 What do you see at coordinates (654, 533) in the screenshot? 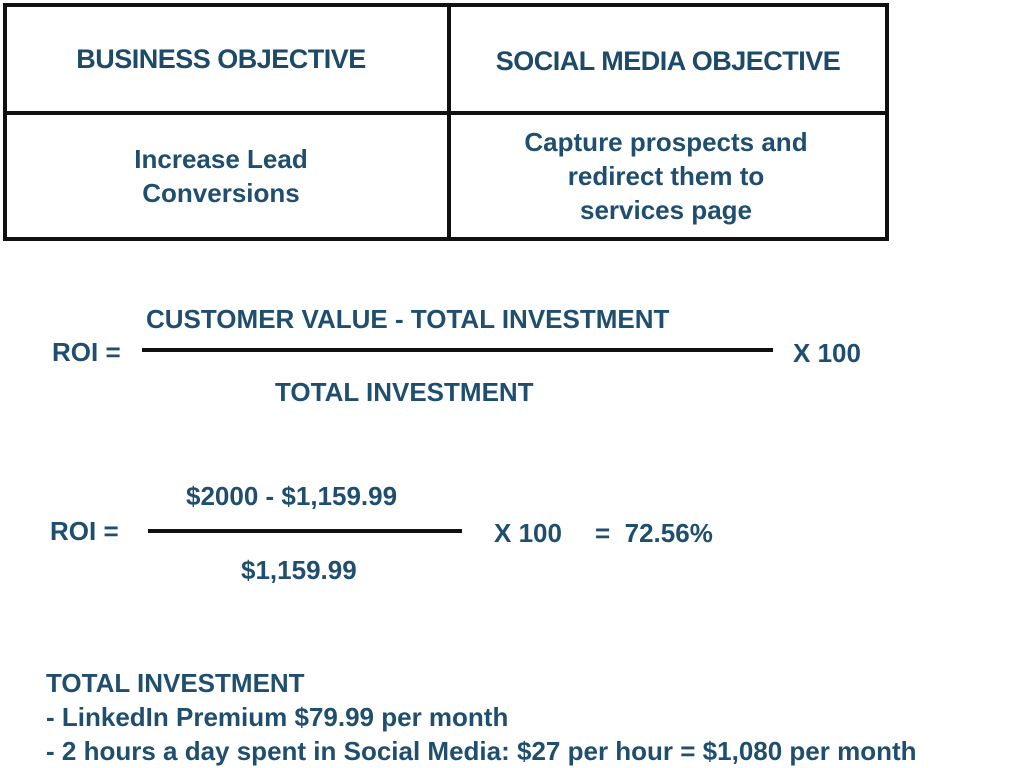
I see `calc-result: = 72.56%` at bounding box center [654, 533].